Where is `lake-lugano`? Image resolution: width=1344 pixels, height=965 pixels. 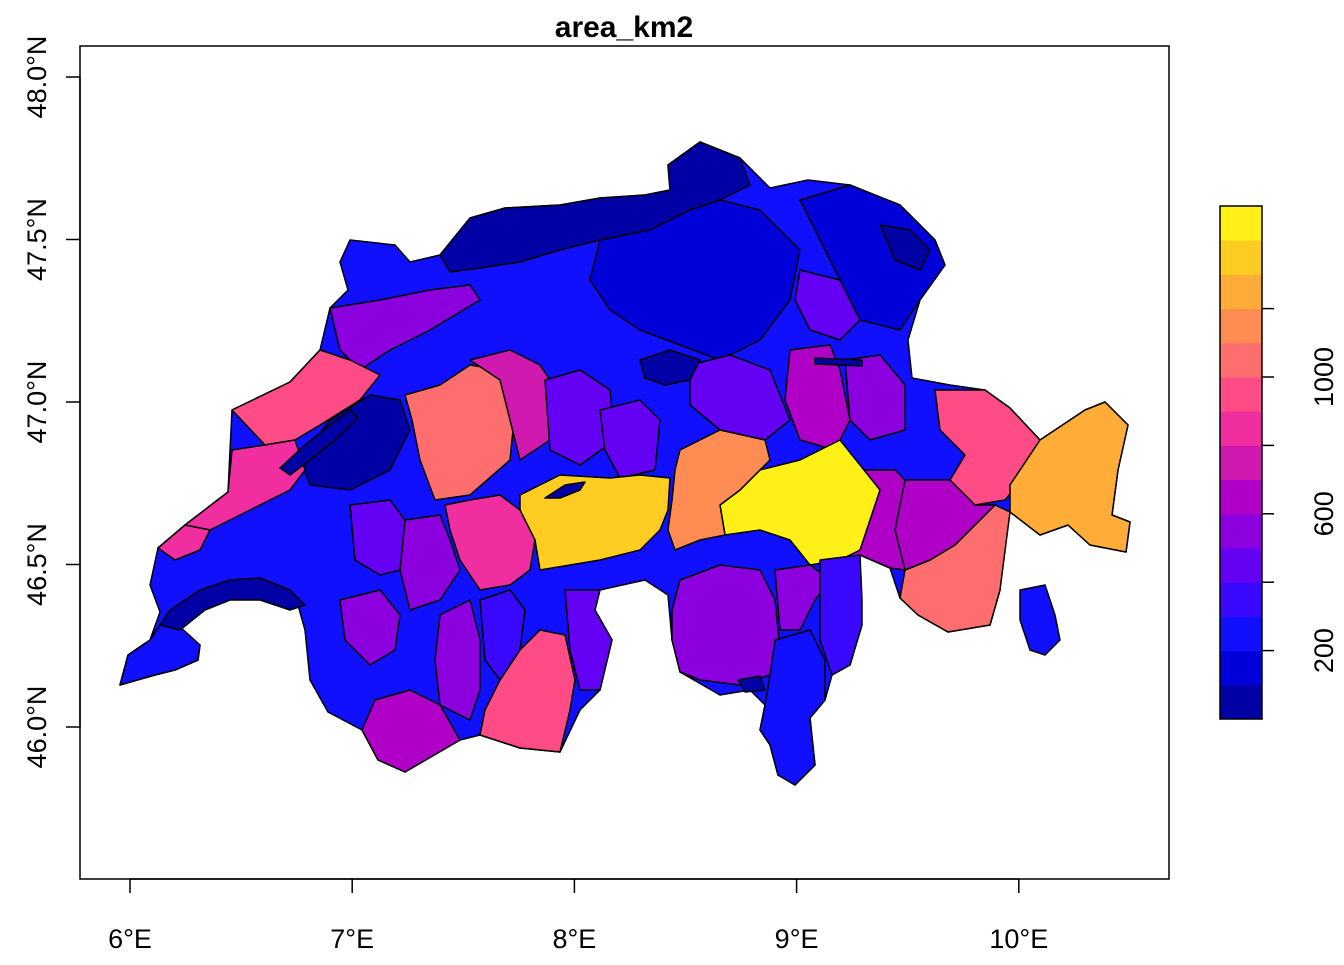
lake-lugano is located at coordinates (751, 684).